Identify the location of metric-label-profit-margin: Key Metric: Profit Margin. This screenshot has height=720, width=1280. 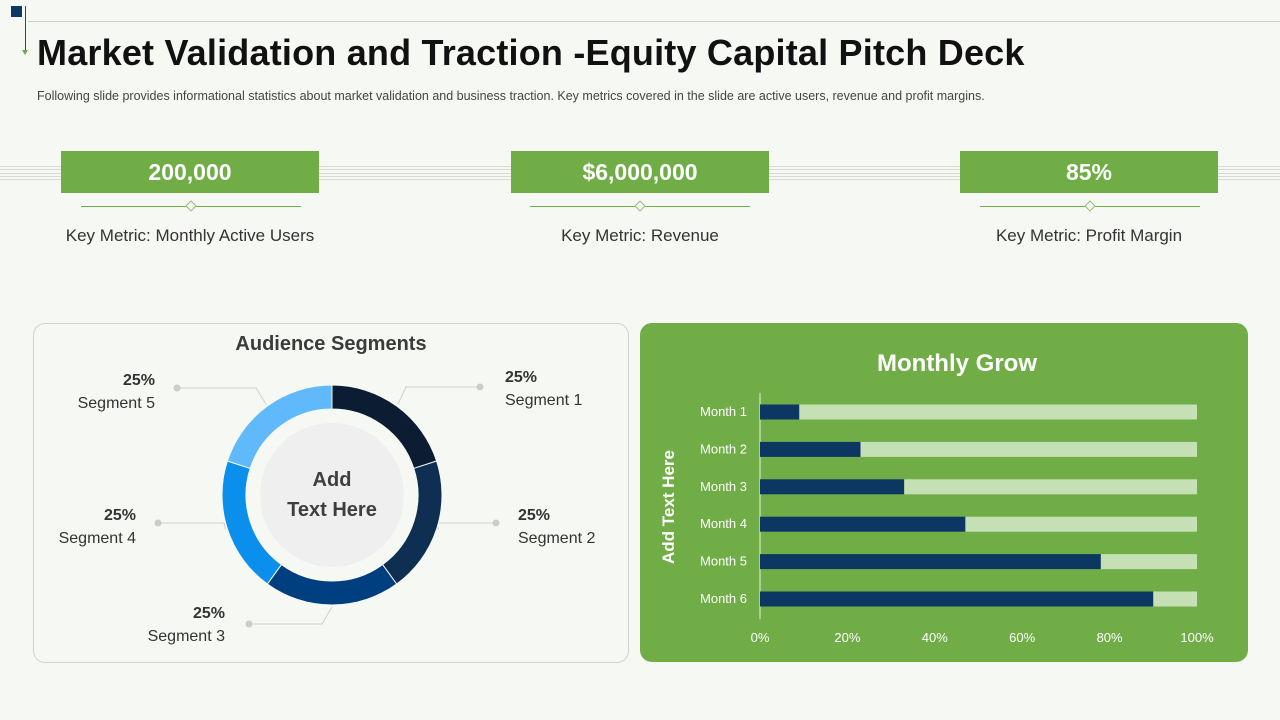
(1089, 235).